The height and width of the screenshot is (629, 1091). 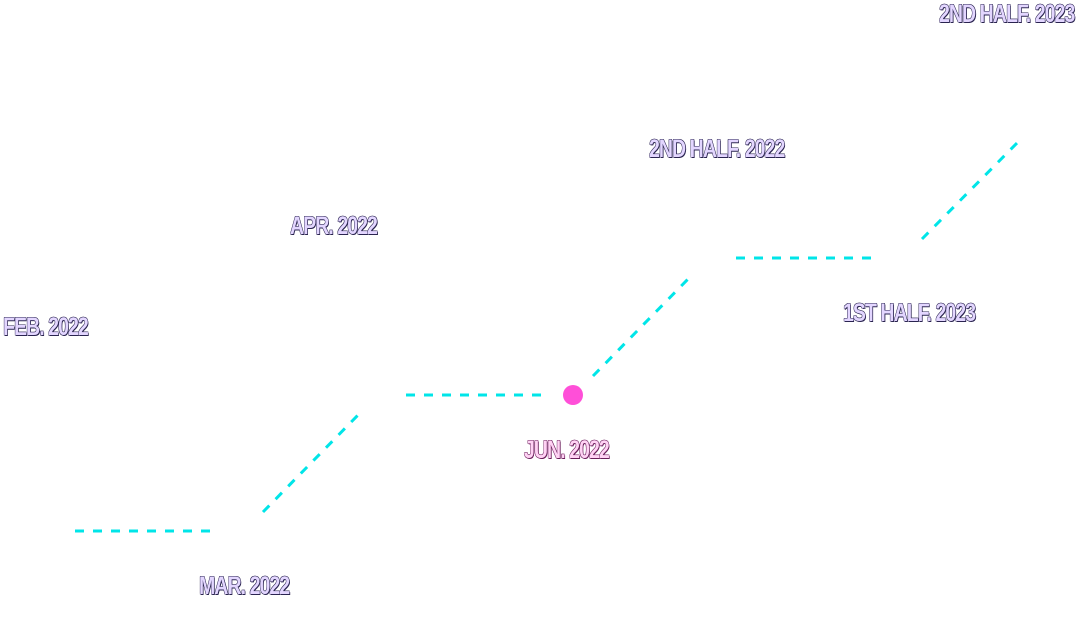 I want to click on milestone-label-feb-2022: Feb. 2022, so click(x=46, y=327).